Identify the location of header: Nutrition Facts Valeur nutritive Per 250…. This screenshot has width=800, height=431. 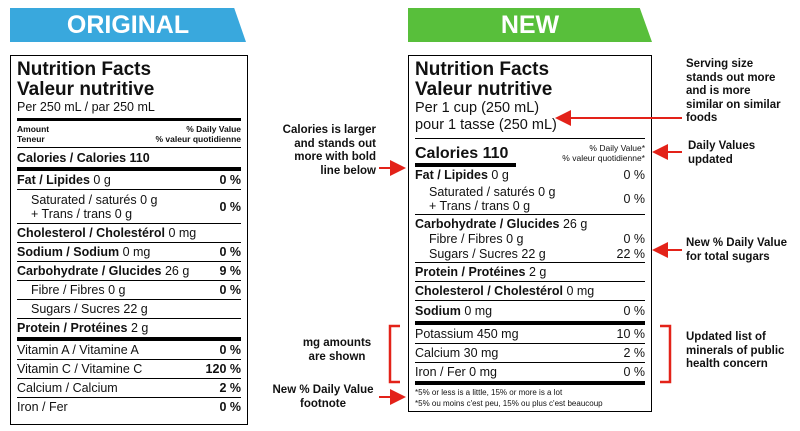
(129, 90).